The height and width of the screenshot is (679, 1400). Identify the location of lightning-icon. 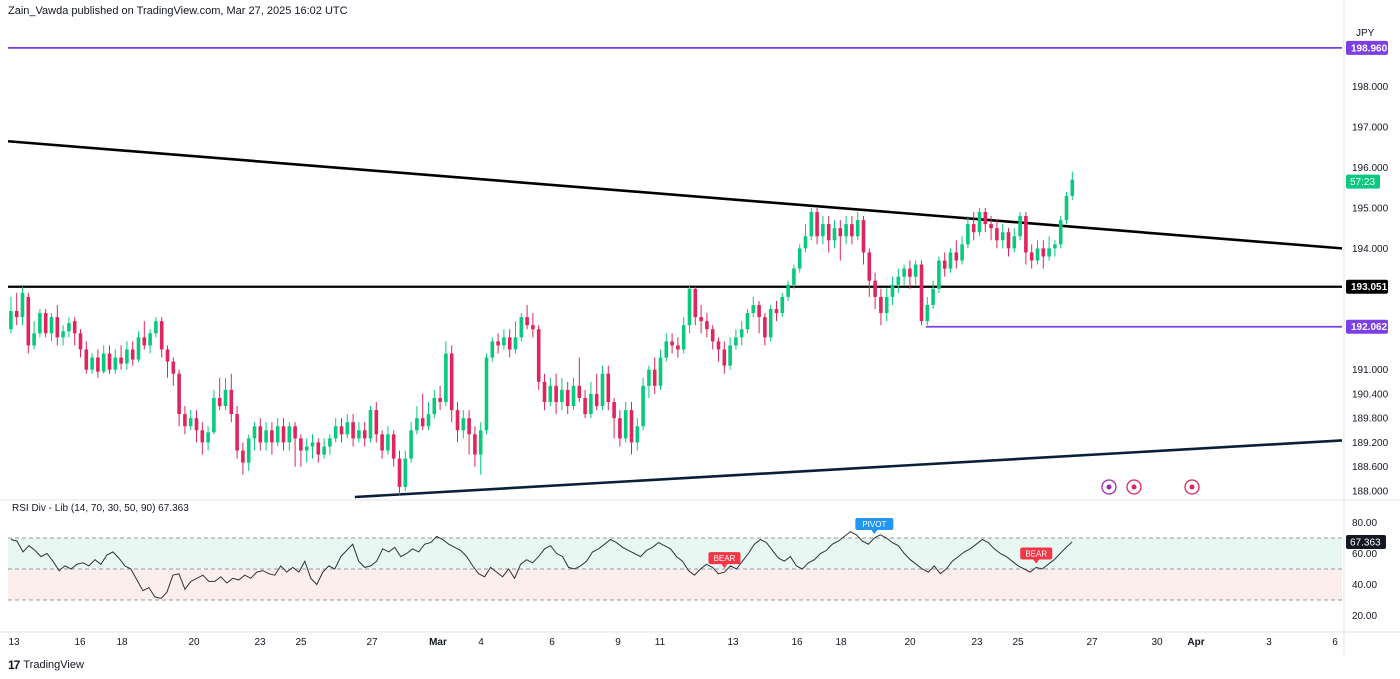
(1109, 487).